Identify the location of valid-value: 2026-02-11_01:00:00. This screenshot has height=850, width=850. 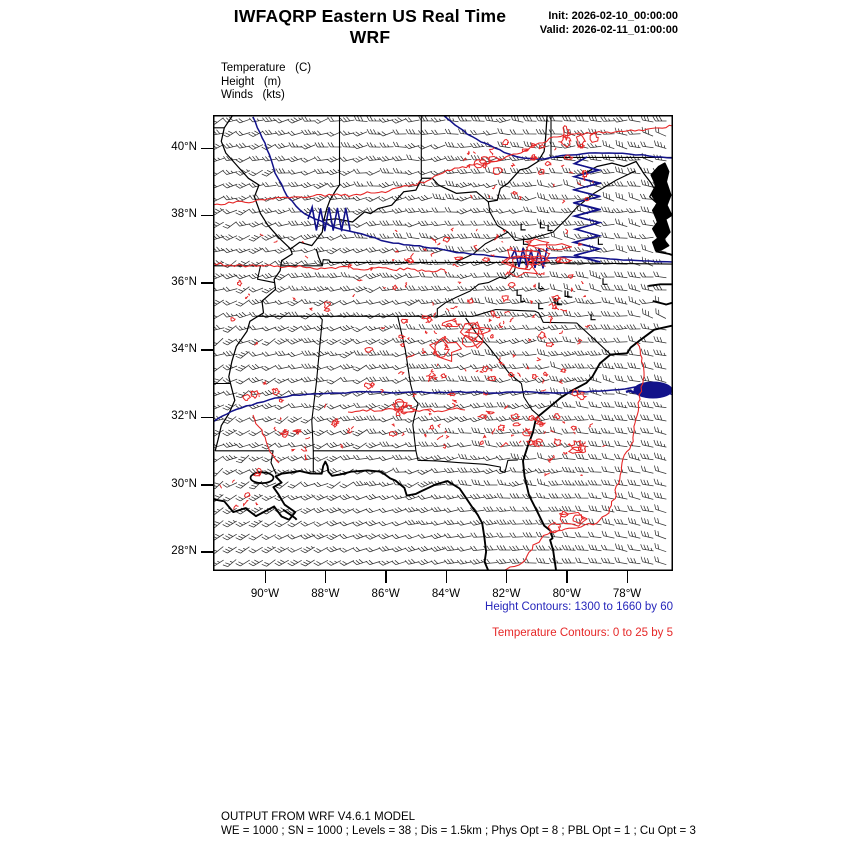
(625, 30).